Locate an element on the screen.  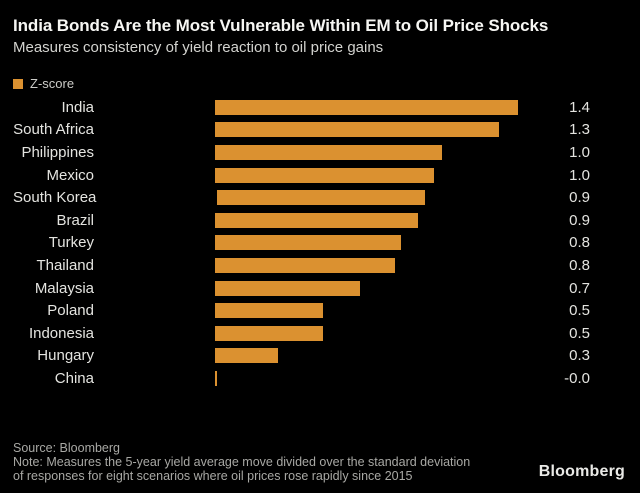
value-label: 1.3 is located at coordinates (579, 130).